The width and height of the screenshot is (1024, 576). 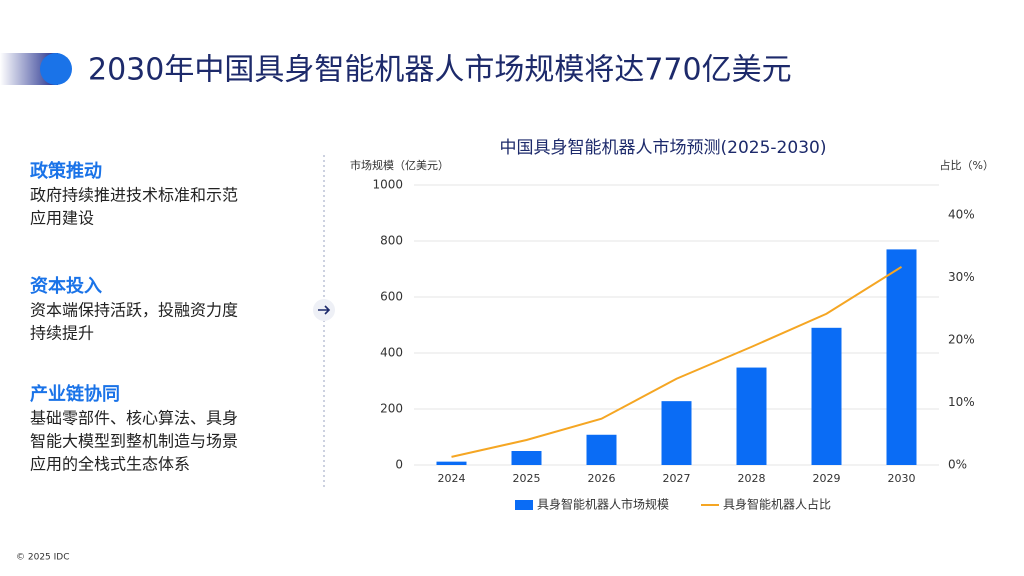 I want to click on x-tick-label: 2025, so click(x=527, y=478).